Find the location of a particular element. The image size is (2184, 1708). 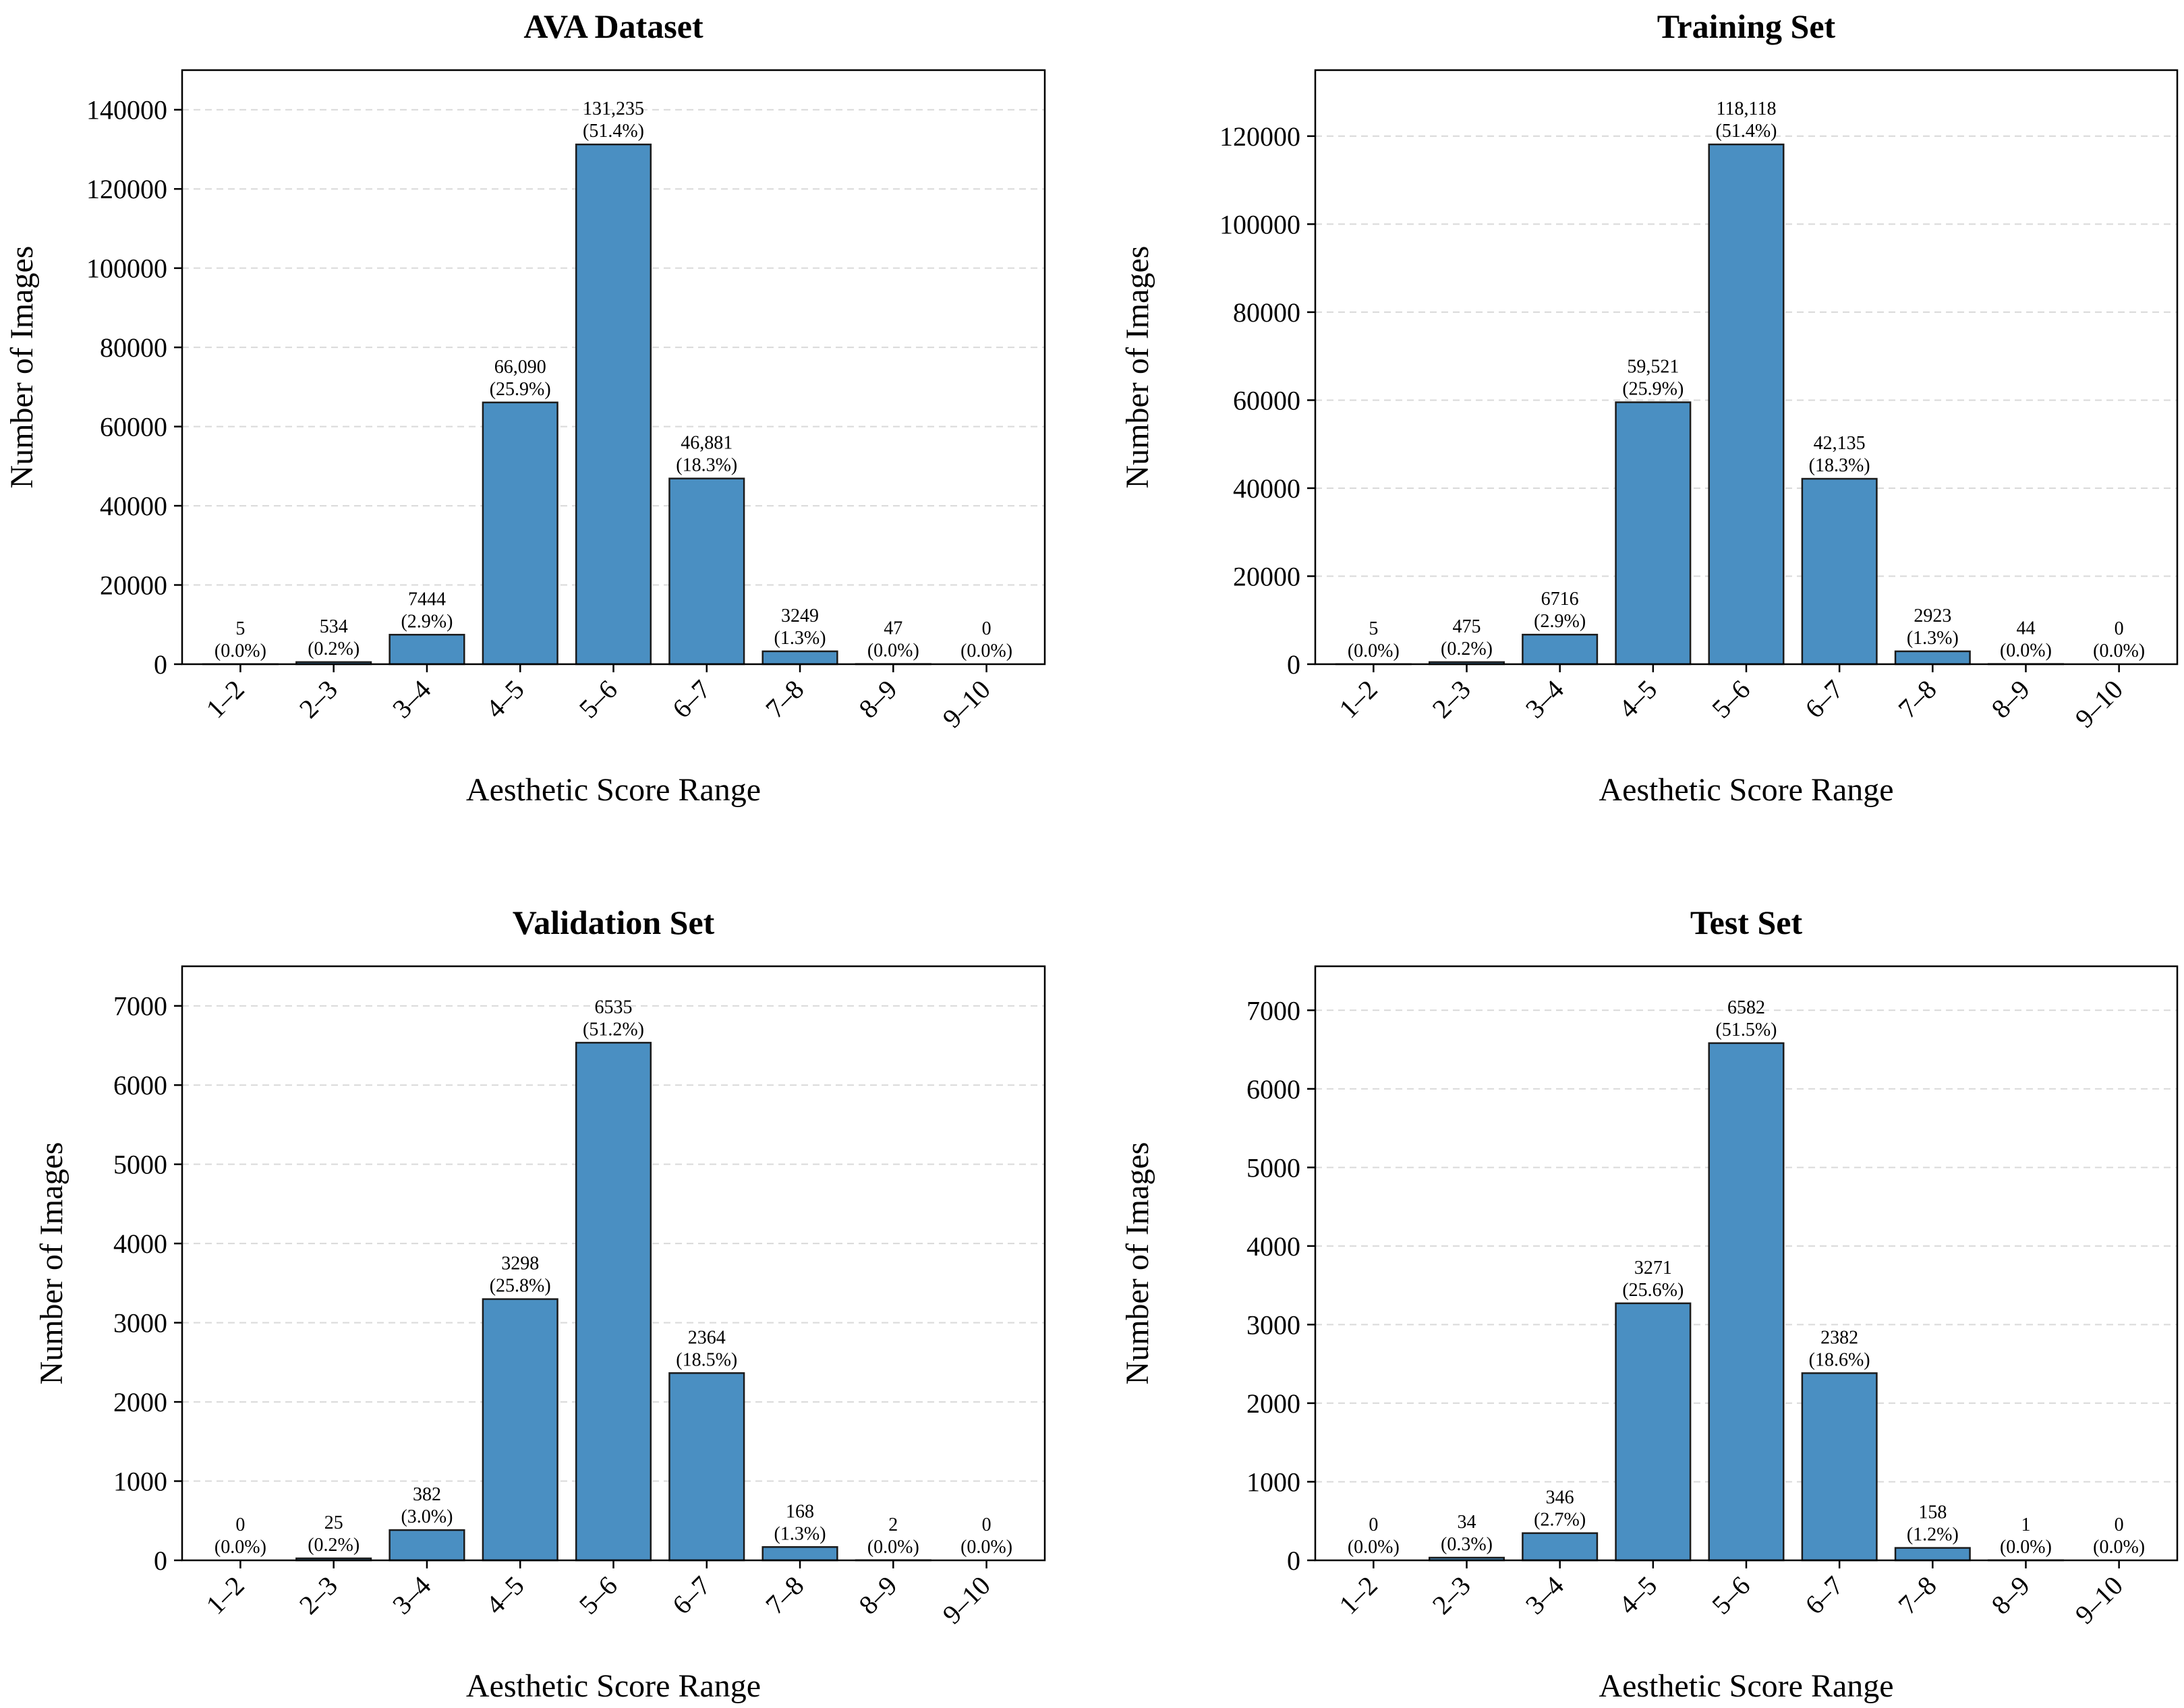

bar-value-label: 7444 is located at coordinates (427, 599).